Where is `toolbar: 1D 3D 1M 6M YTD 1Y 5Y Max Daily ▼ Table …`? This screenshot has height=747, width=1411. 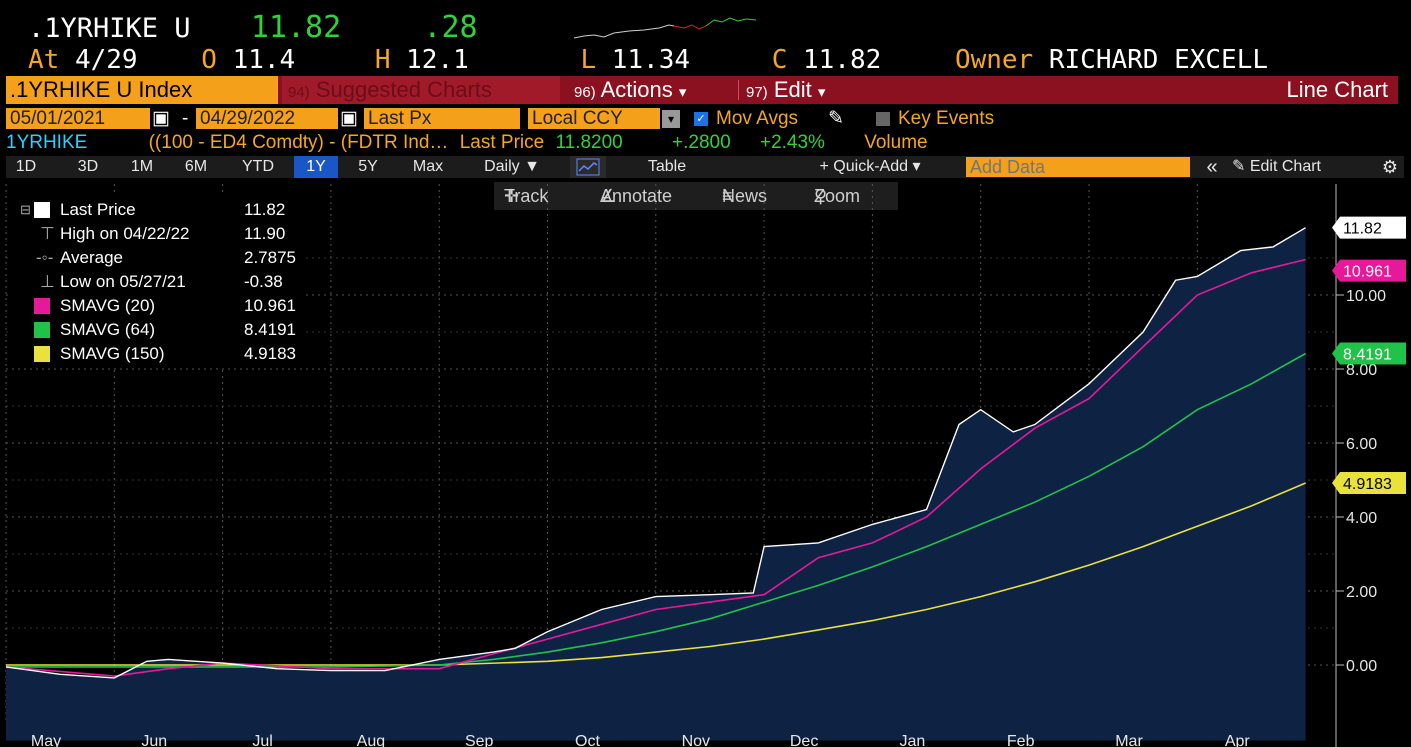
toolbar: 1D 3D 1M 6M YTD 1Y 5Y Max Daily ▼ Table … is located at coordinates (705, 167).